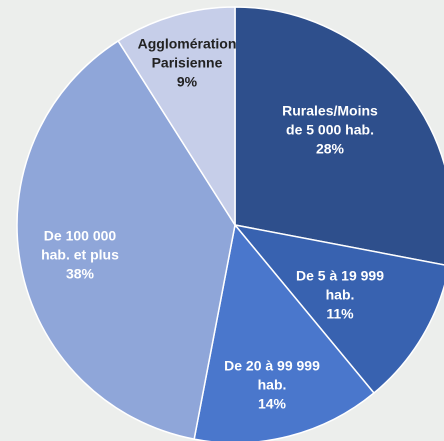  I want to click on slice-label: De 20 à 99 999 hab. 14%, so click(272, 385).